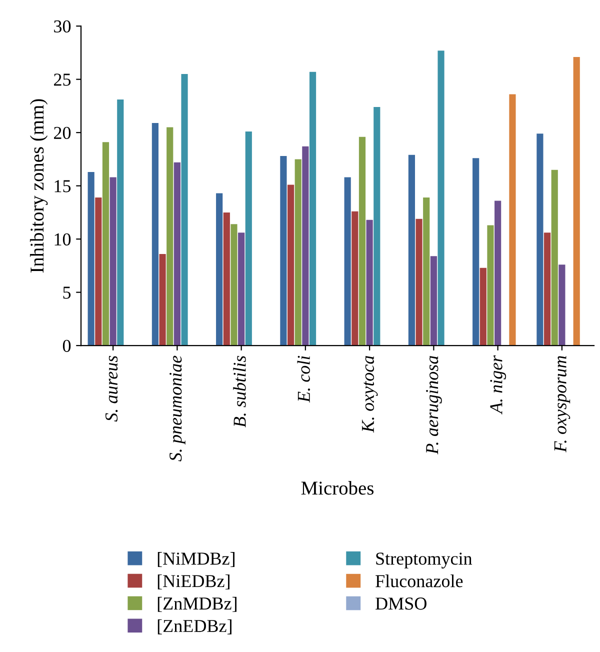  What do you see at coordinates (62, 186) in the screenshot?
I see `y-tick-label: 15` at bounding box center [62, 186].